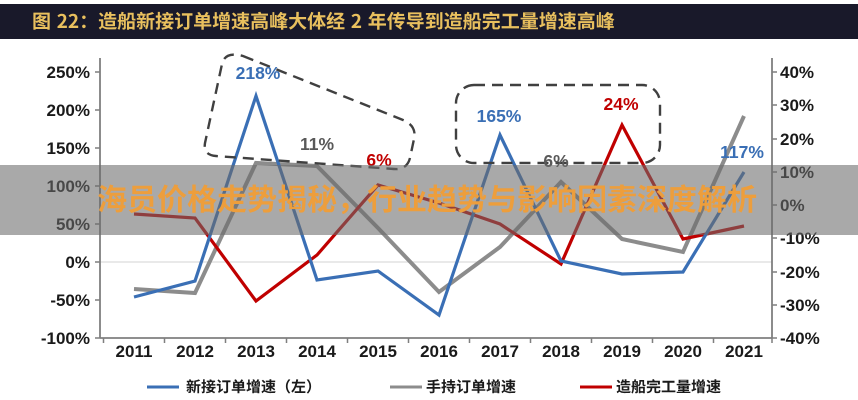 This screenshot has width=858, height=400. I want to click on svg-text: 165%, so click(499, 116).